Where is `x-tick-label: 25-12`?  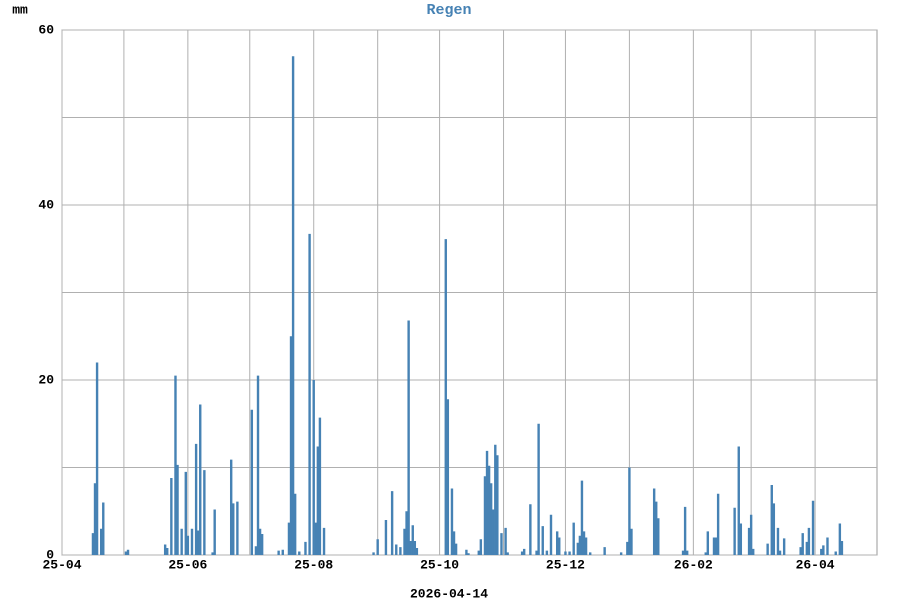
x-tick-label: 25-12 is located at coordinates (565, 564).